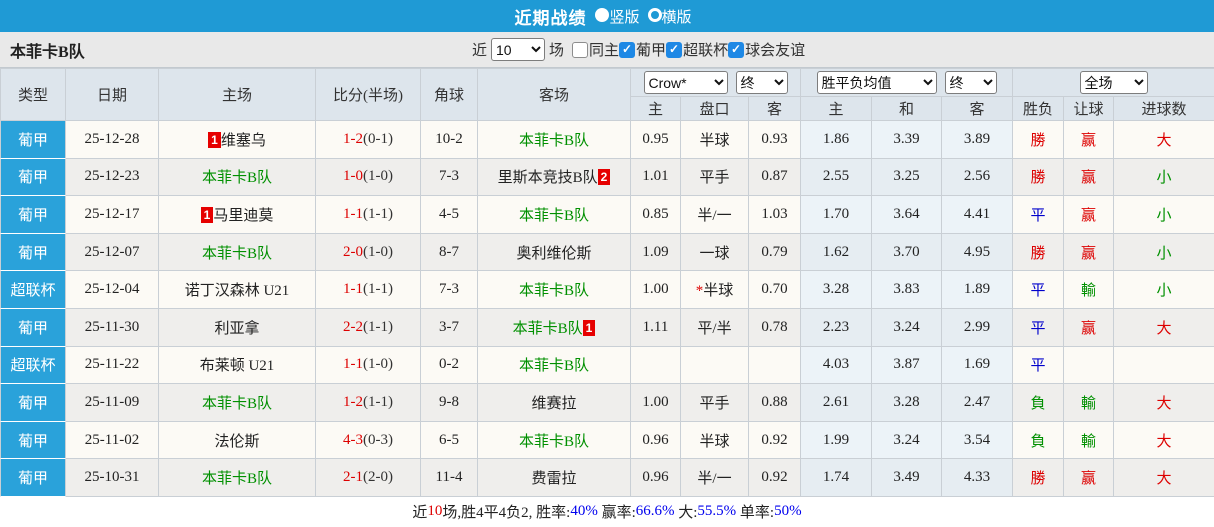  What do you see at coordinates (651, 51) in the screenshot?
I see `filter-checkbox-label: 葡甲` at bounding box center [651, 51].